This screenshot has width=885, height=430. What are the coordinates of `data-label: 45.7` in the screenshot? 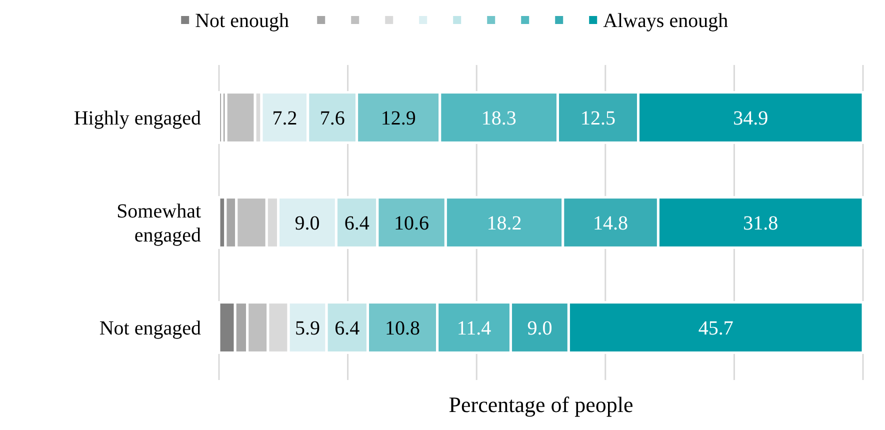 It's located at (716, 329).